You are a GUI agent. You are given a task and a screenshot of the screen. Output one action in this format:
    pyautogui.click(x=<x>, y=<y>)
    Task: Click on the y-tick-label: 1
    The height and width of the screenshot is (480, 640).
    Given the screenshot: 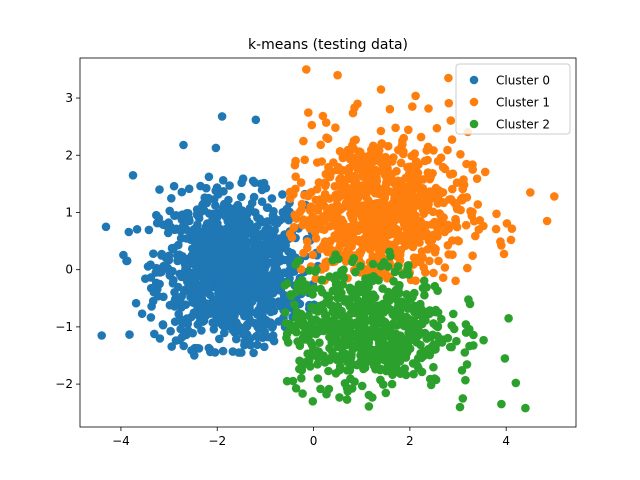 What is the action you would take?
    pyautogui.click(x=69, y=212)
    